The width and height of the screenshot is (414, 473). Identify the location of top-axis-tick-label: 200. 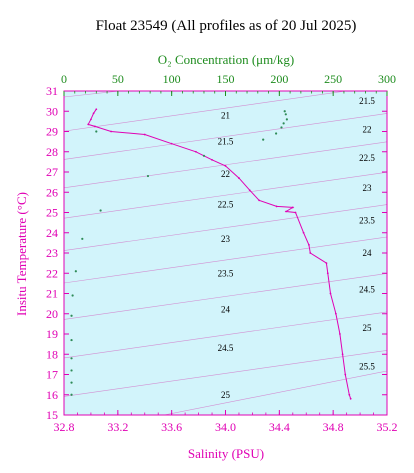
(279, 79).